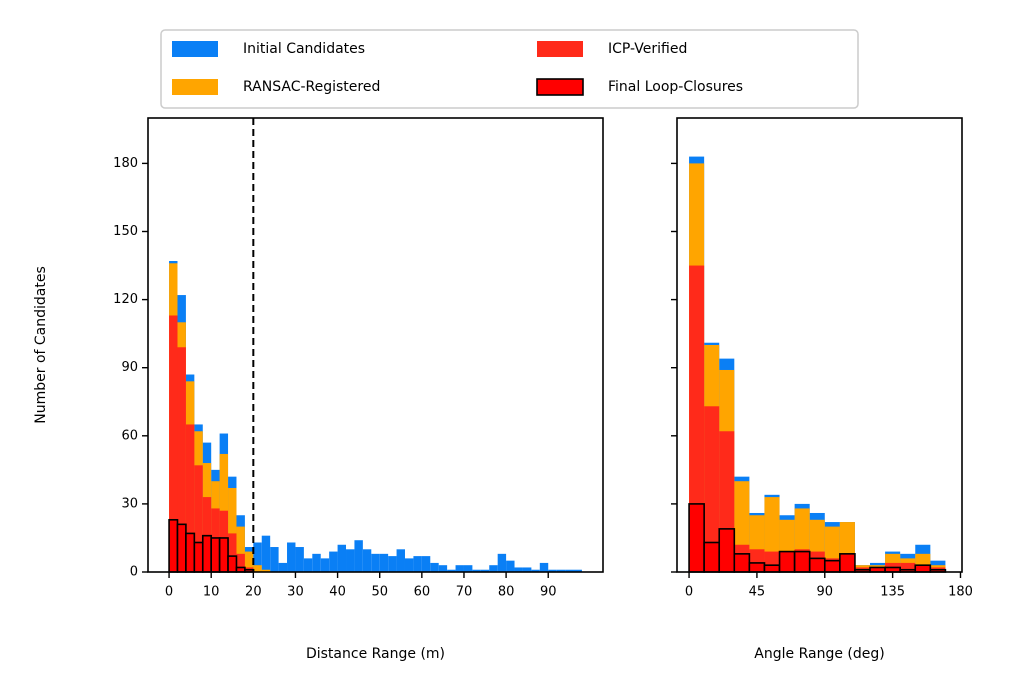 The height and width of the screenshot is (700, 1015). I want to click on y-tick-label: 60, so click(129, 435).